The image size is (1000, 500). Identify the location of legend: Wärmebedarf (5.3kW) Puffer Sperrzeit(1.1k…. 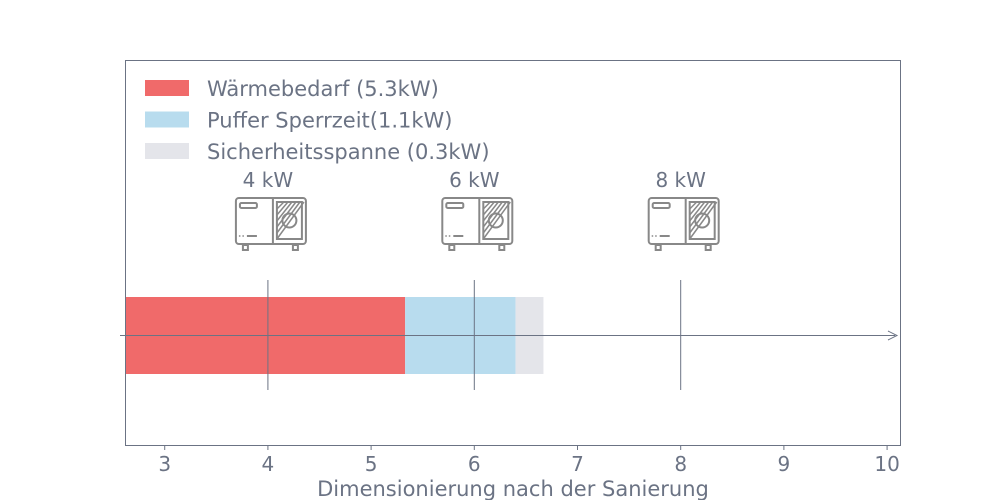
(317, 120).